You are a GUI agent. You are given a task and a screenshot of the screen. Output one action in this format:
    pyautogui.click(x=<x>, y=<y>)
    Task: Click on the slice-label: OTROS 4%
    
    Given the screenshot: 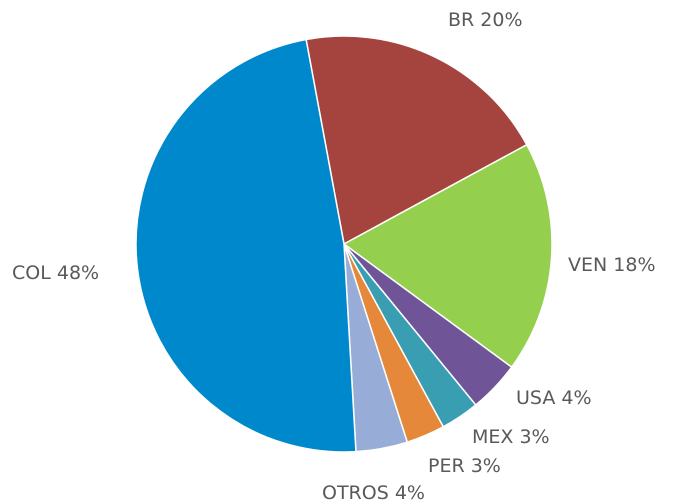 What is the action you would take?
    pyautogui.click(x=373, y=492)
    